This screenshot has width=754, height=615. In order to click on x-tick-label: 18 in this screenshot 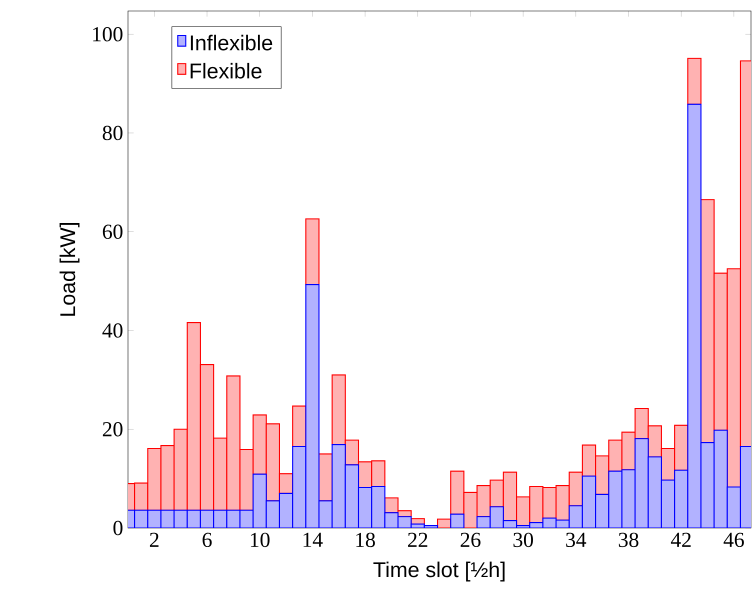, I will do `click(365, 540)`.